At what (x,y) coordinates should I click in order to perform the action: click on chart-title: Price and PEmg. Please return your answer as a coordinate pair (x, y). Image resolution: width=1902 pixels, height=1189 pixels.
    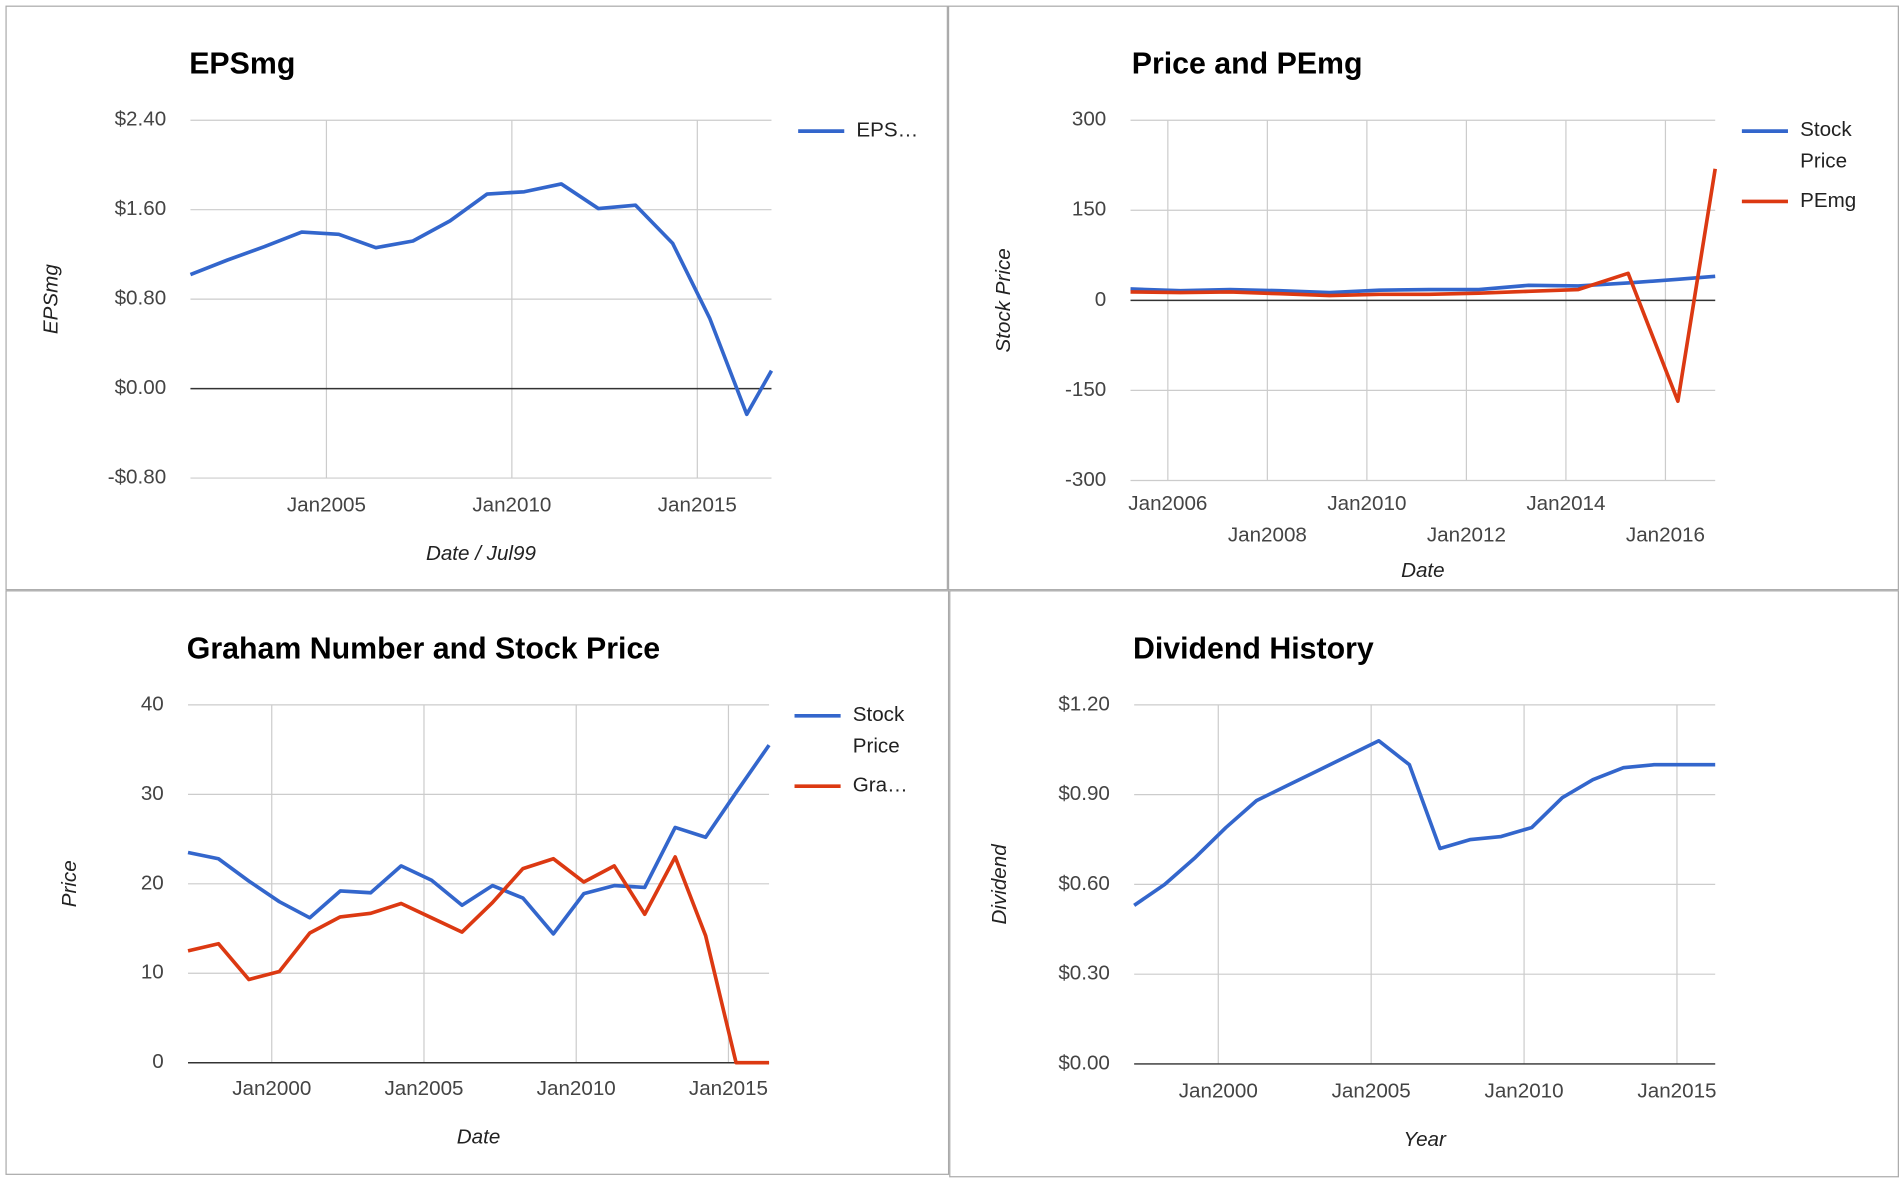
    Looking at the image, I should click on (1247, 64).